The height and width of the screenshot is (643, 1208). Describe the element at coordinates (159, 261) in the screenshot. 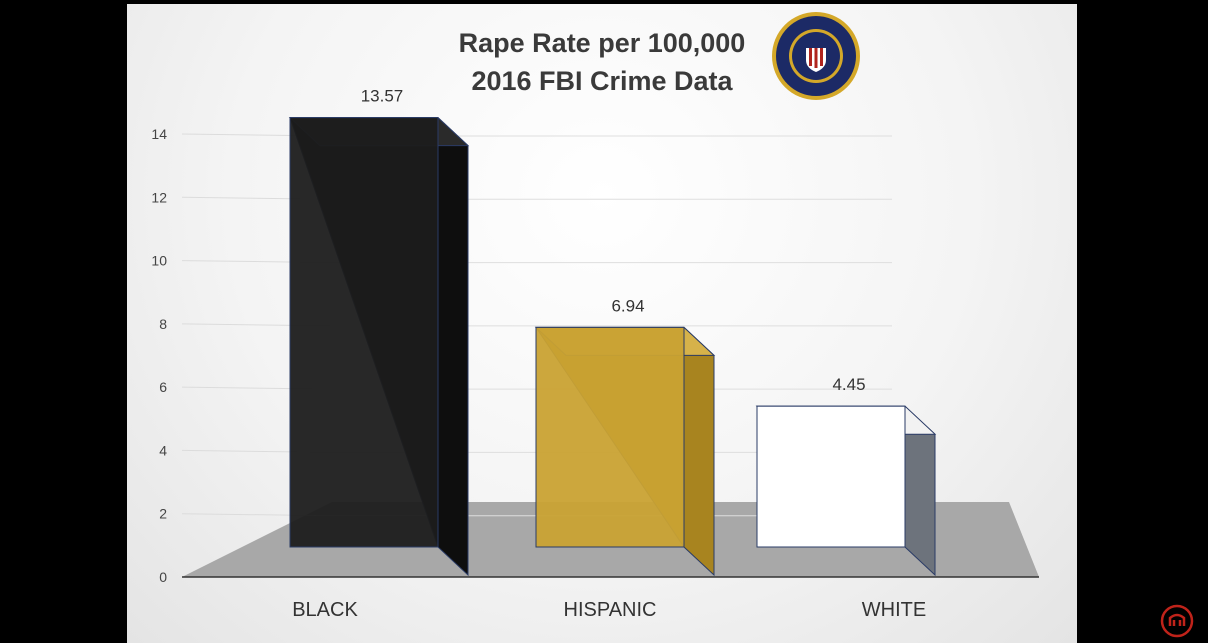

I see `y-tick-label: 10` at that location.